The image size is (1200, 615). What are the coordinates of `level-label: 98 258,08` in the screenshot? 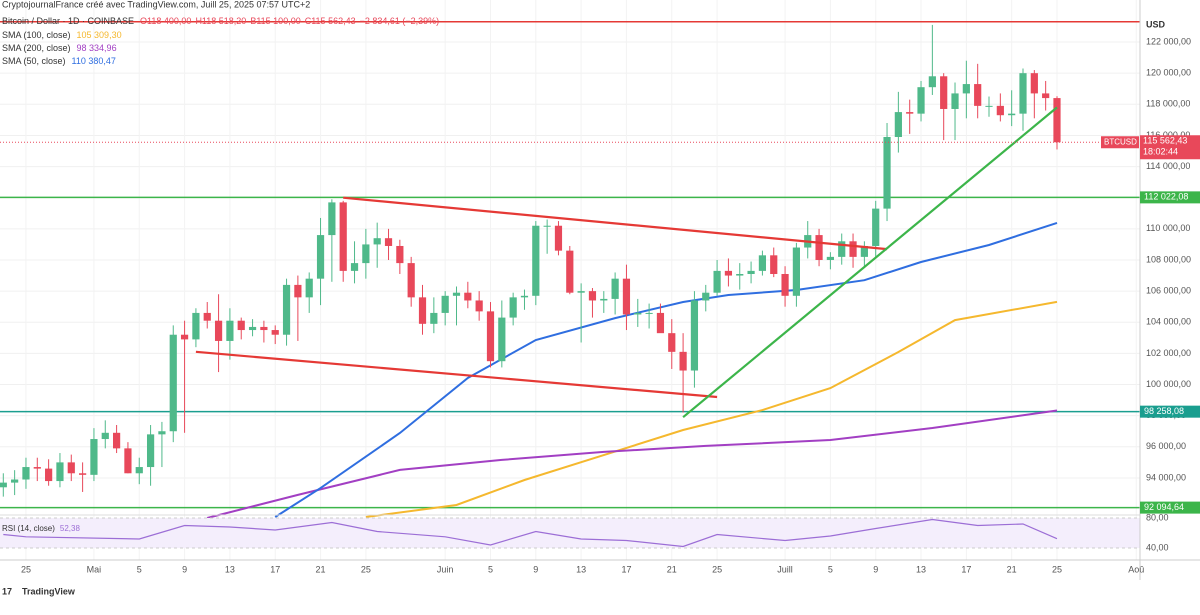 It's located at (1164, 411).